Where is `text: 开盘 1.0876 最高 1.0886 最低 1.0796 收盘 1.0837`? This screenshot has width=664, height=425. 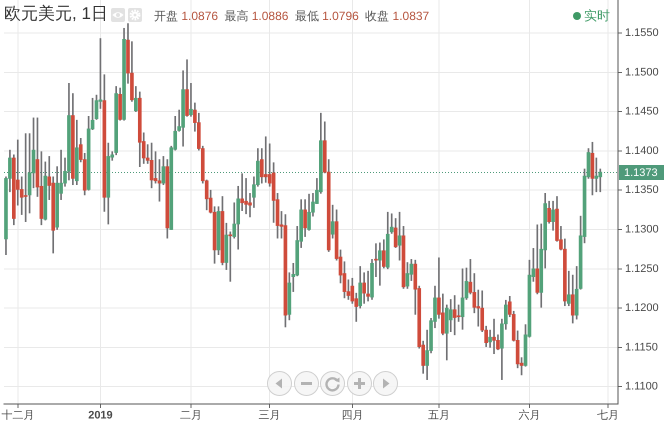 text: 开盘 1.0876 最高 1.0886 最低 1.0796 收盘 1.0837 is located at coordinates (292, 16).